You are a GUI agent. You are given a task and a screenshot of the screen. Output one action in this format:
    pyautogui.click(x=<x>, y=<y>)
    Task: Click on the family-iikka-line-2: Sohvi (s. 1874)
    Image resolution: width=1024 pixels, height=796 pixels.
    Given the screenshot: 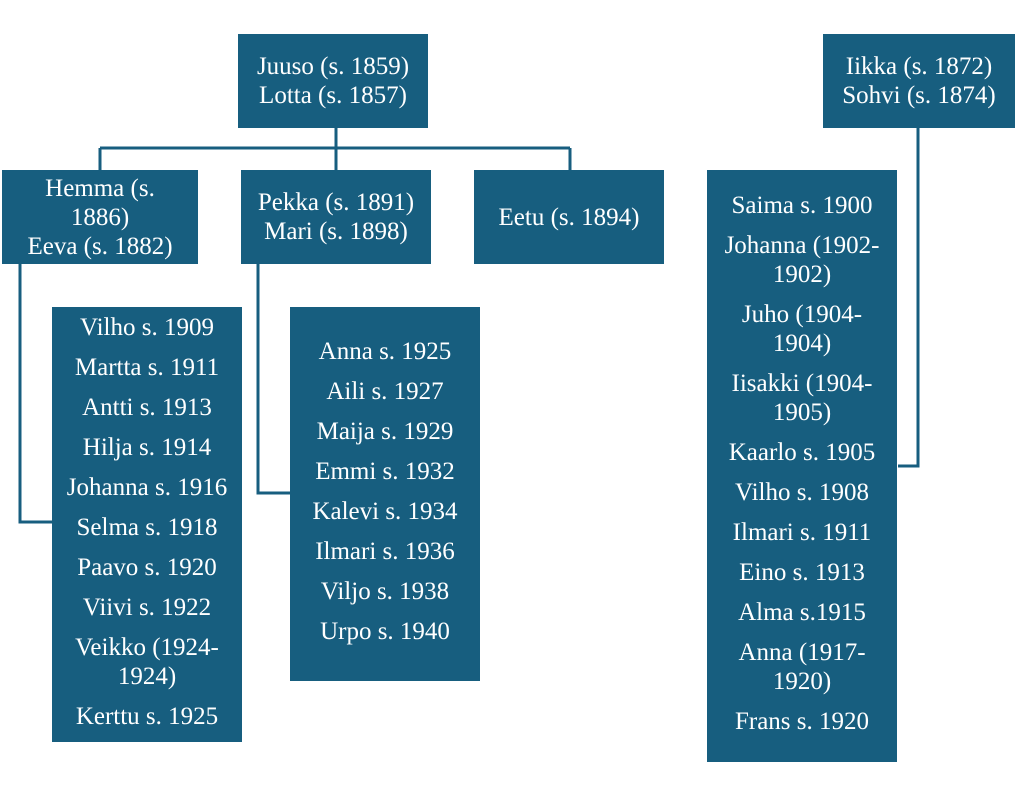 What is the action you would take?
    pyautogui.click(x=919, y=95)
    